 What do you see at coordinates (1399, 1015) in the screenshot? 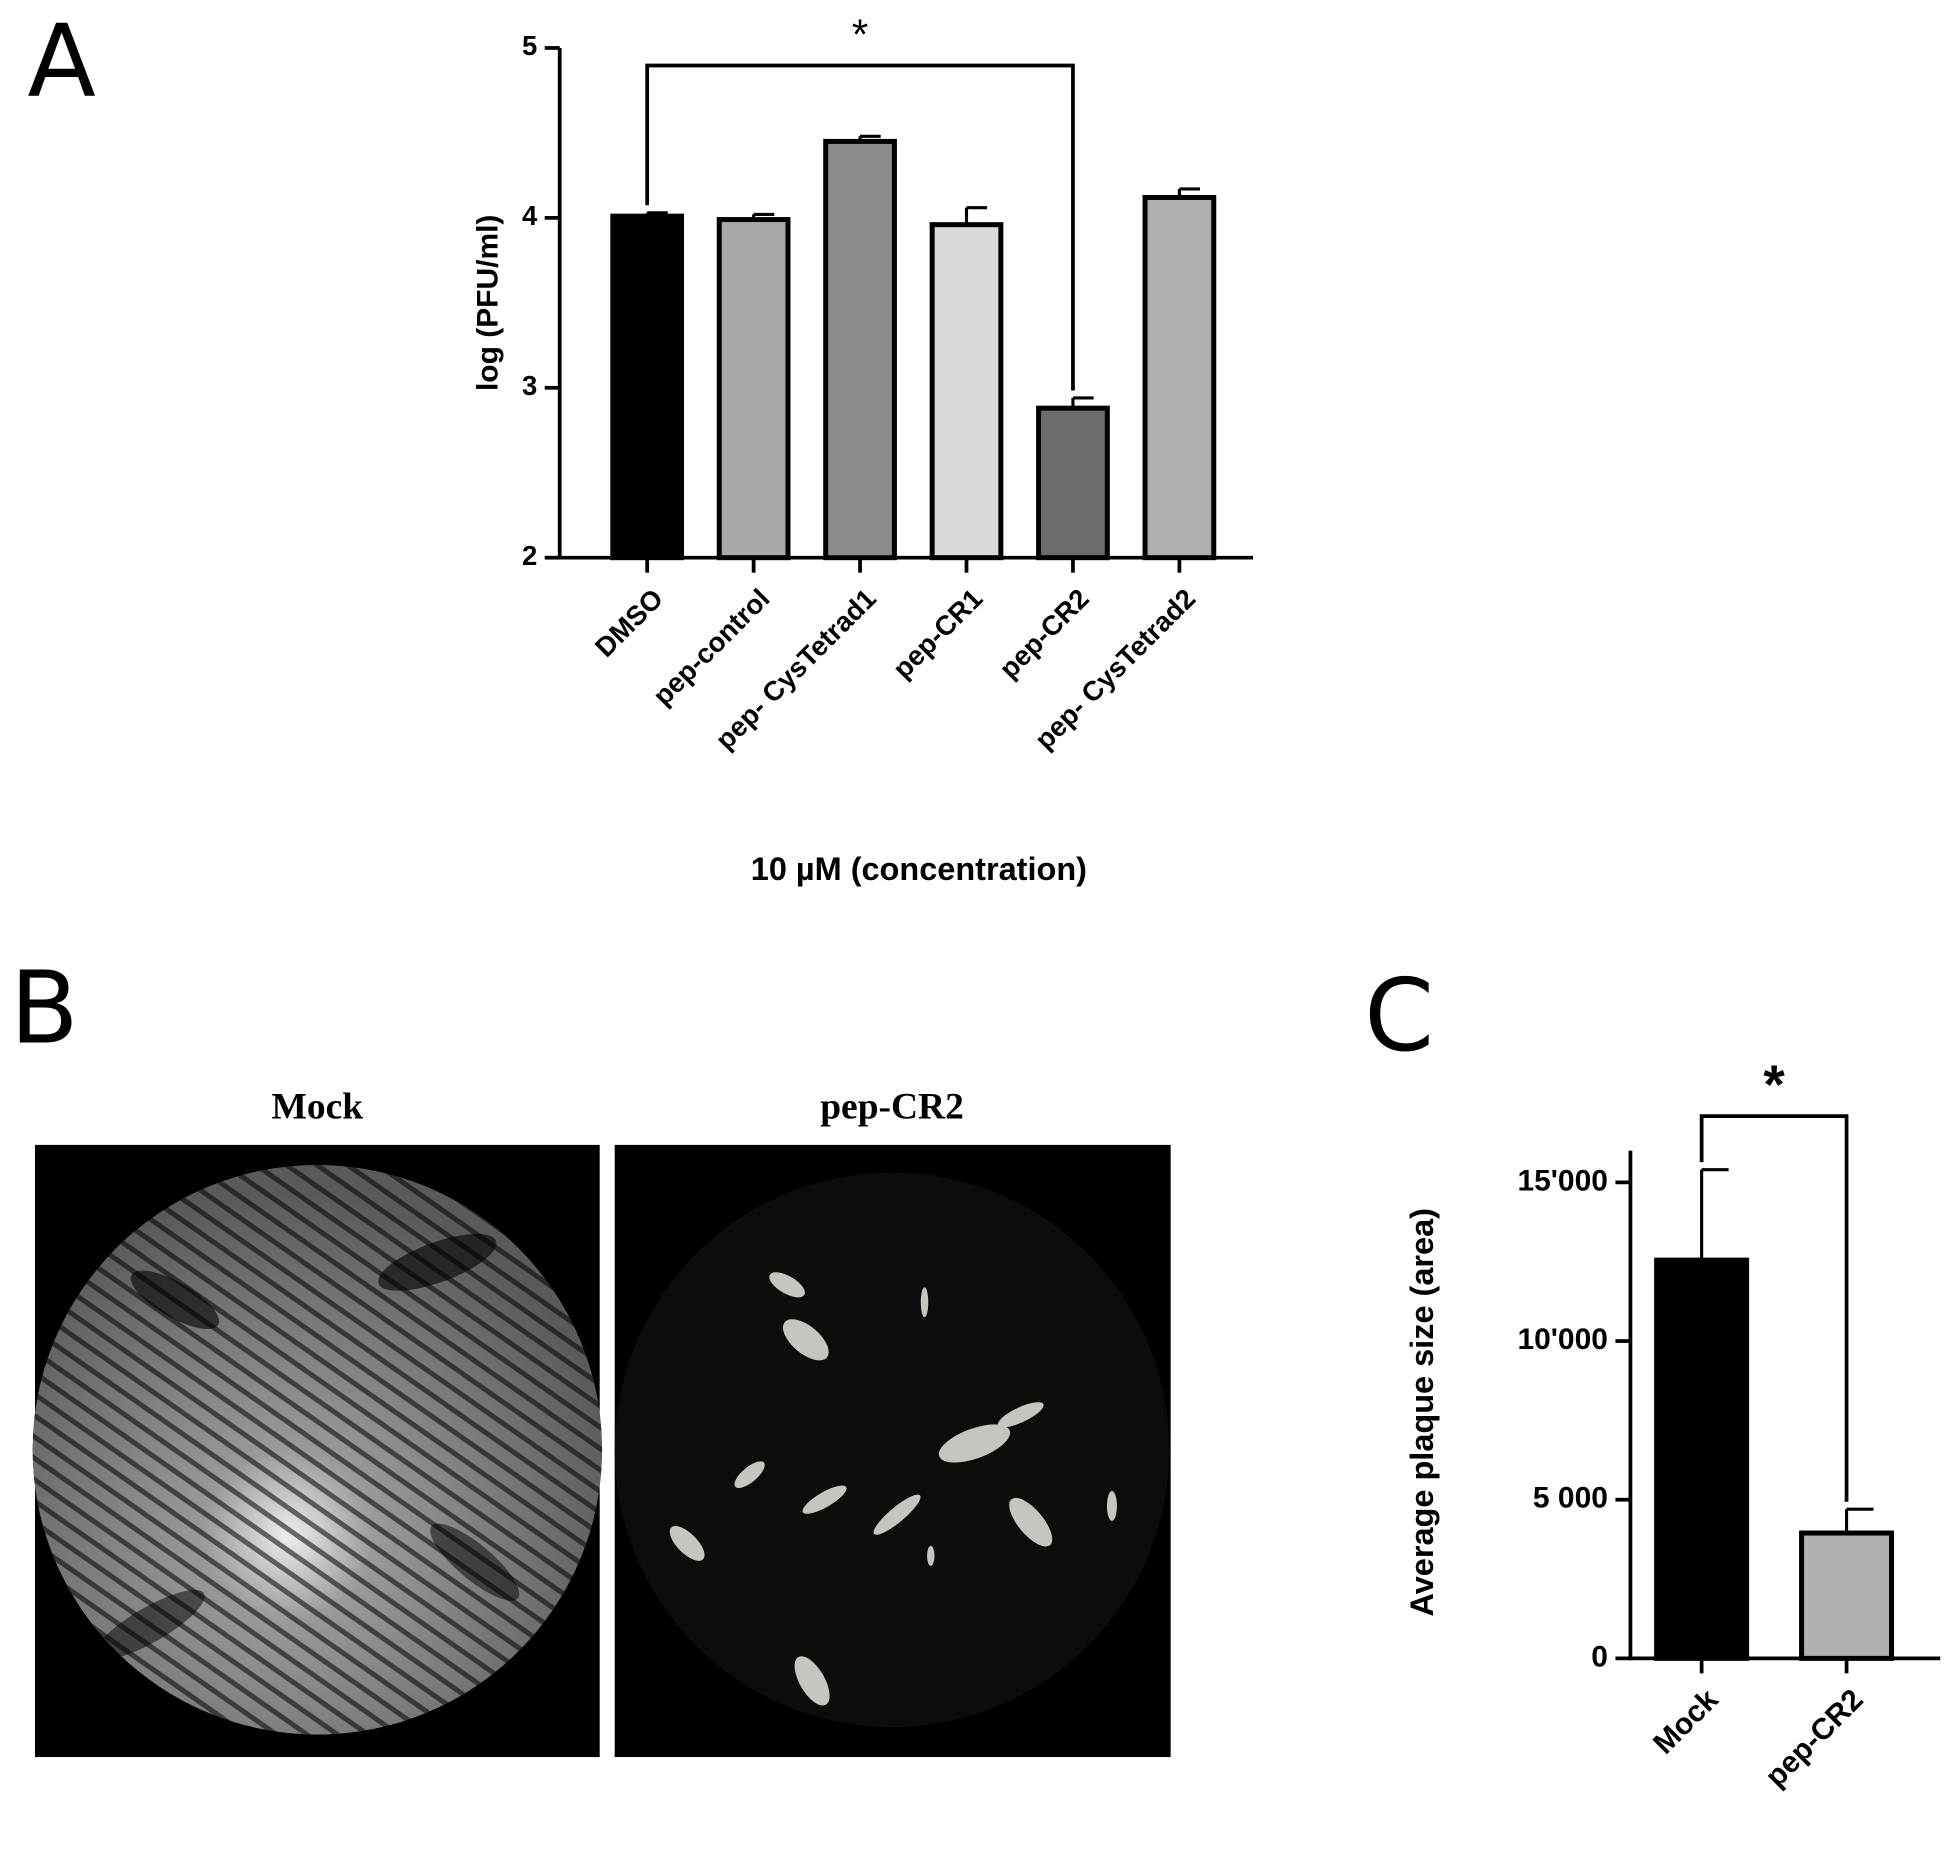
I see `panel-label: C` at bounding box center [1399, 1015].